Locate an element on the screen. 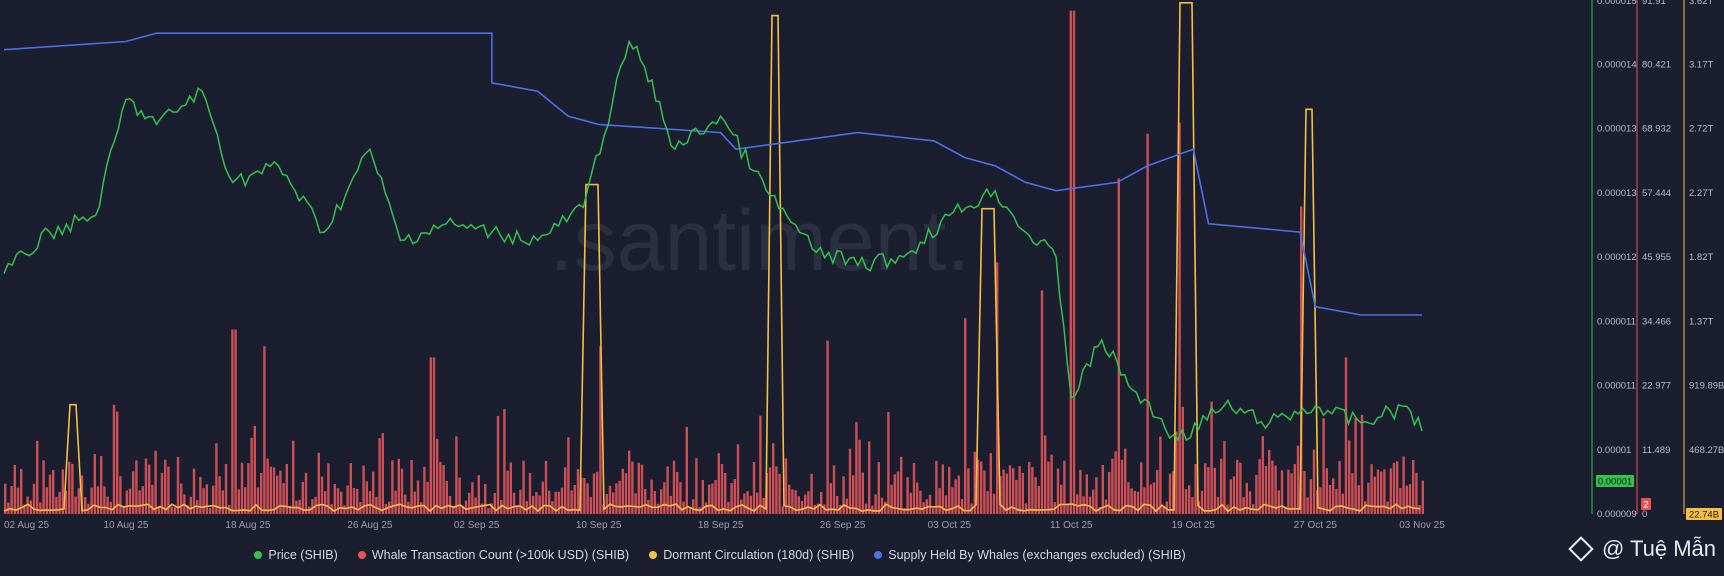 The image size is (1724, 576). x-tick-label: 11 Oct 25 is located at coordinates (1071, 525).